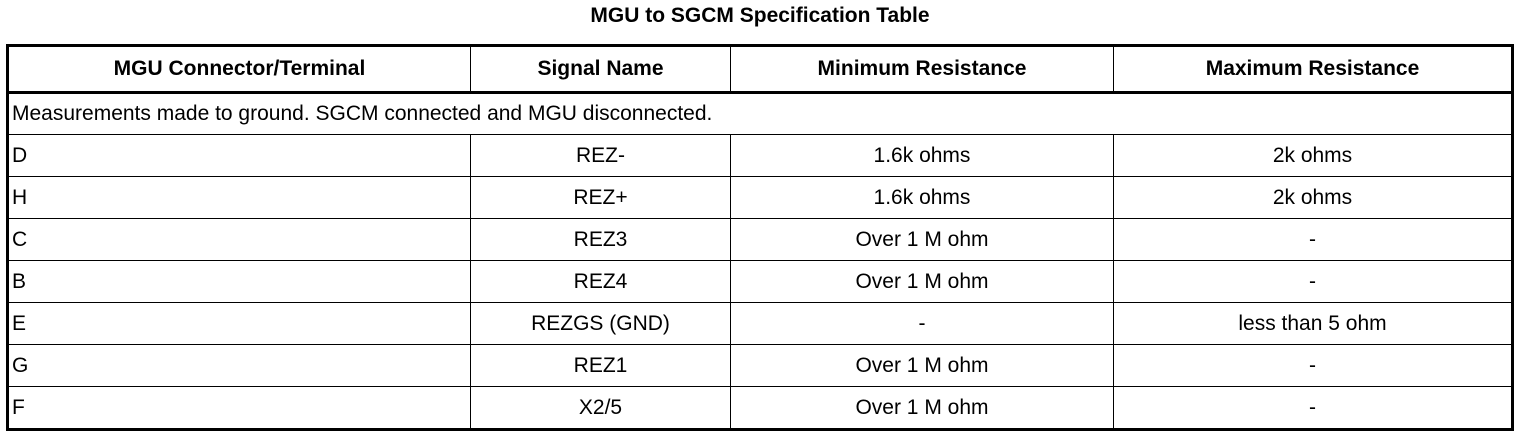  What do you see at coordinates (239, 155) in the screenshot?
I see `terminal-cell: D` at bounding box center [239, 155].